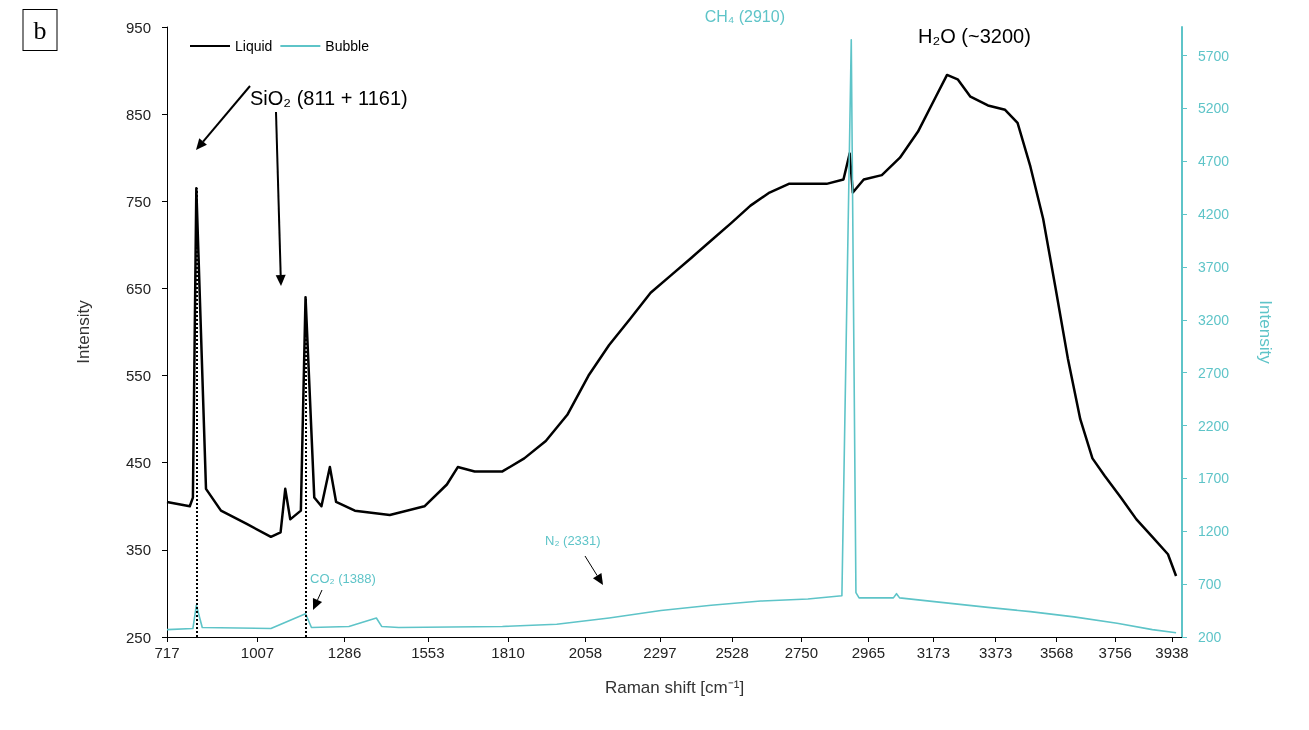 This screenshot has height=730, width=1309. I want to click on x-tick-label: 2965, so click(868, 652).